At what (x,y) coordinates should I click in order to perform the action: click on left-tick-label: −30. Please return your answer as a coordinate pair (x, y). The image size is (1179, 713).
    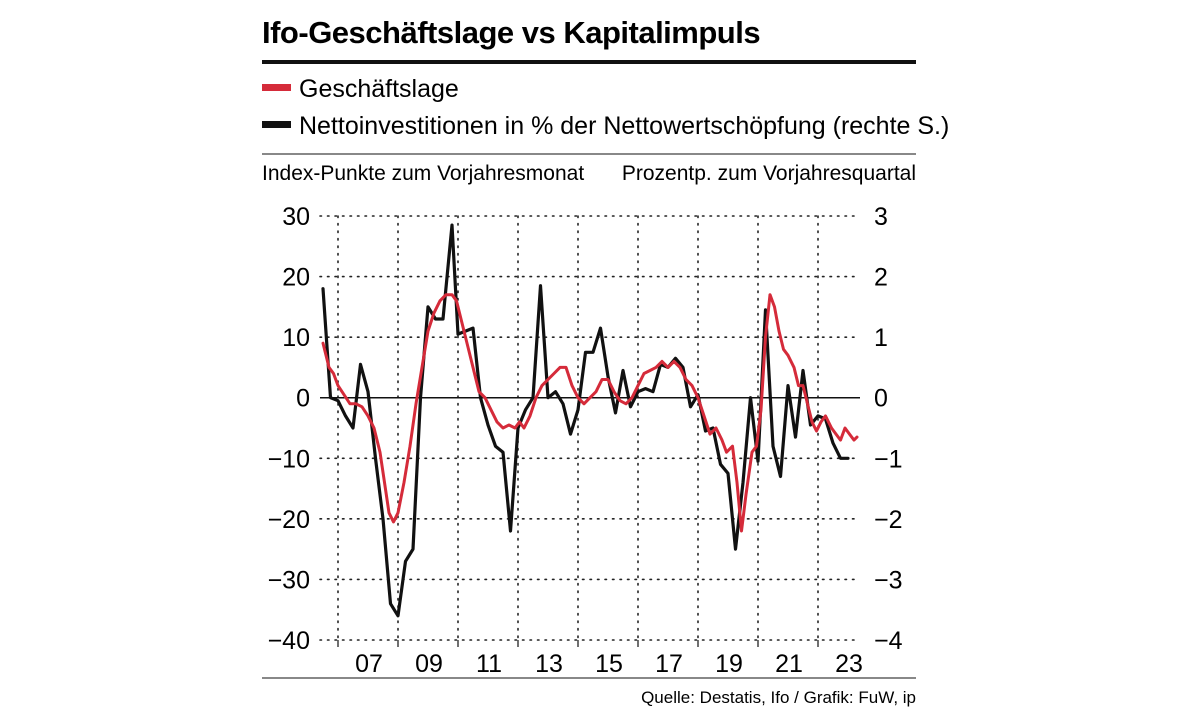
    Looking at the image, I should click on (289, 580).